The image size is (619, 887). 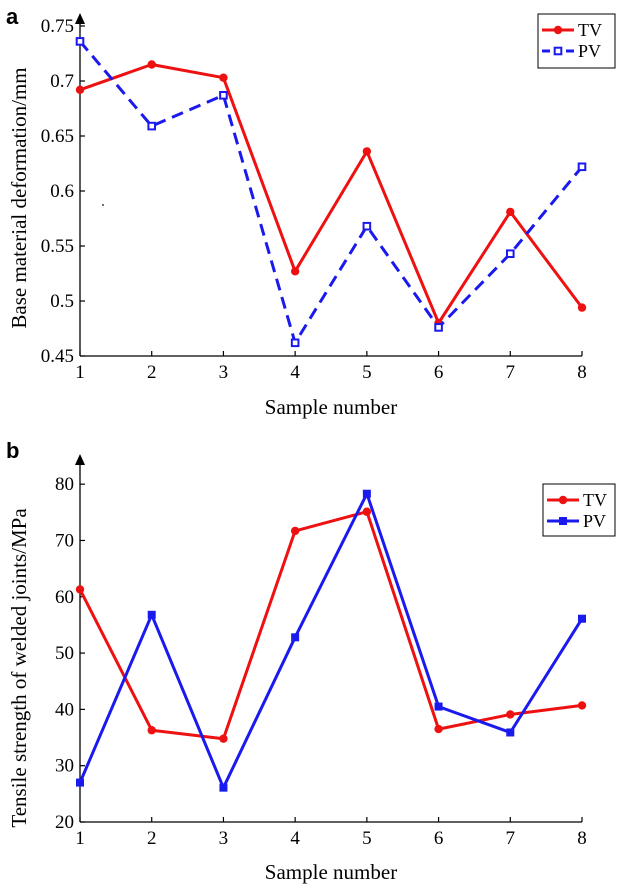 What do you see at coordinates (57, 356) in the screenshot?
I see `panel-a-y-tick-label: 0.45` at bounding box center [57, 356].